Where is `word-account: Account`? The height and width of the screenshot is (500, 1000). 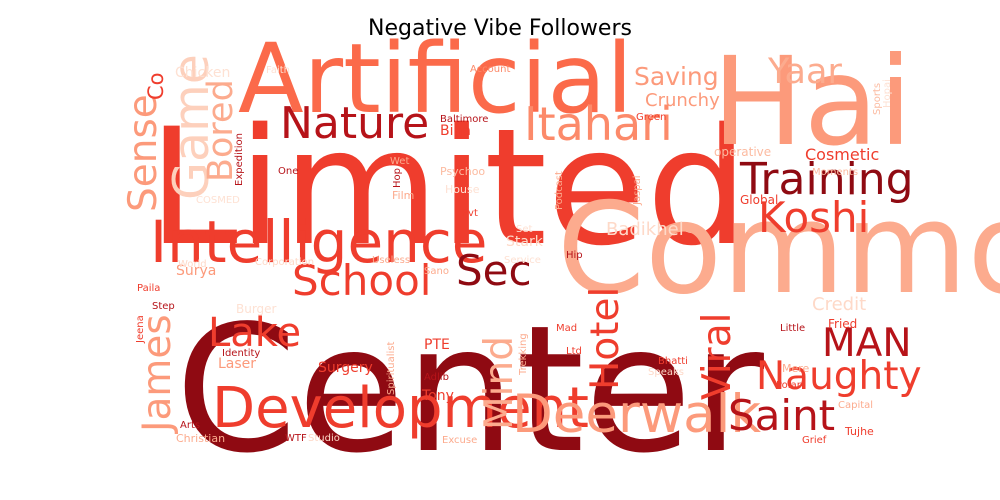
word-account: Account is located at coordinates (490, 69).